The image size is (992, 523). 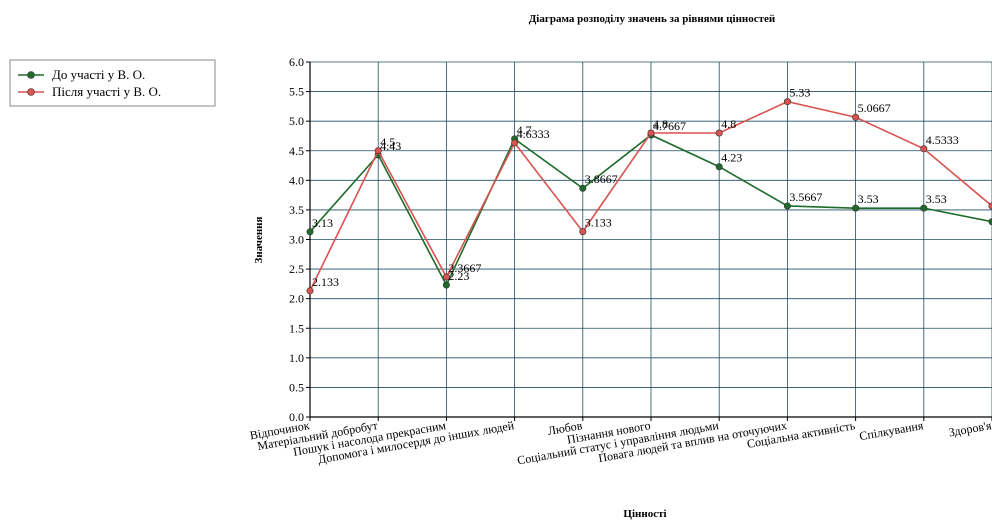 I want to click on x-axis-title: Цінності, so click(x=644, y=514).